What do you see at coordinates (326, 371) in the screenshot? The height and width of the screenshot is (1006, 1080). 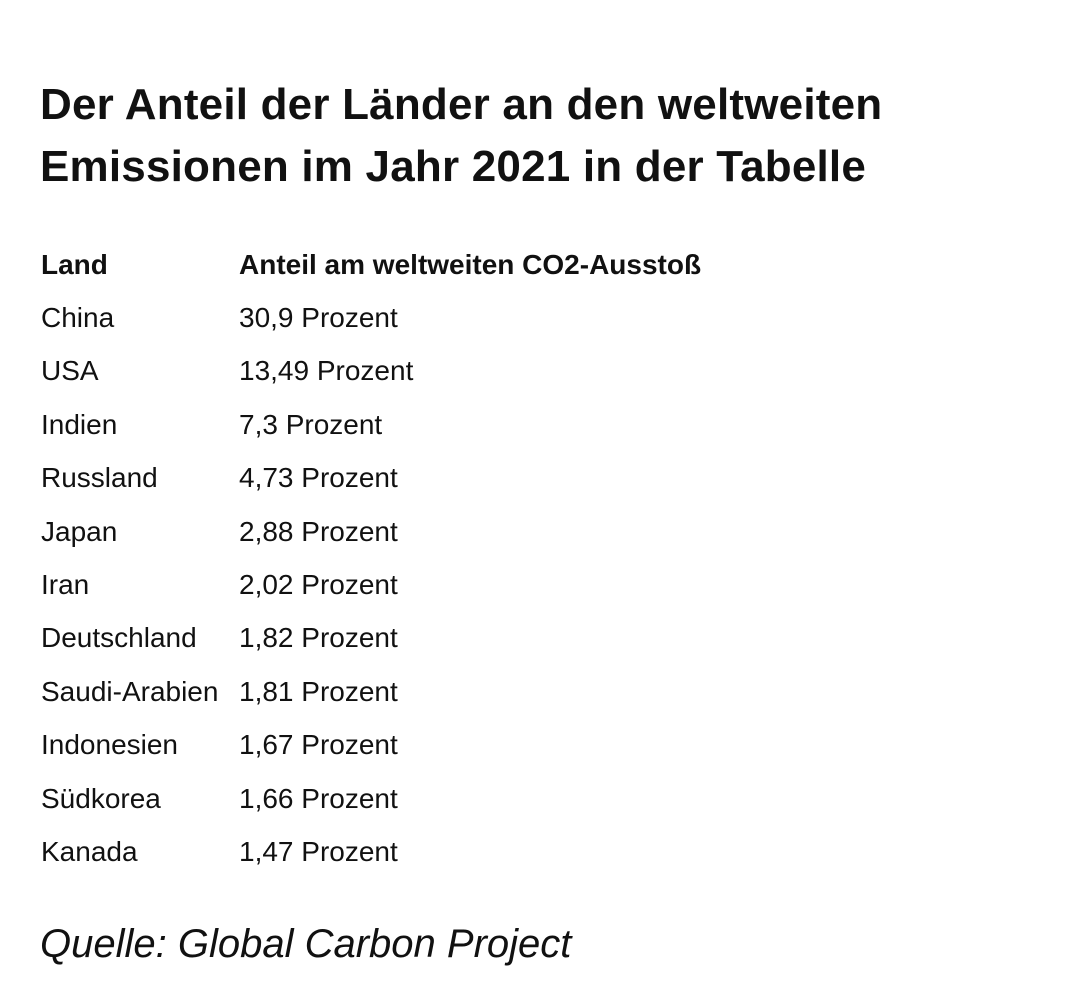 I see `share-cell: 13,49 Prozent` at bounding box center [326, 371].